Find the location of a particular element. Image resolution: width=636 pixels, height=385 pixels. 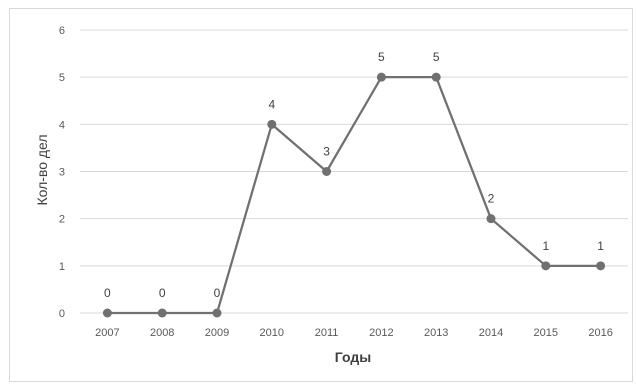

x-tick-label-2008: 2008 is located at coordinates (162, 333).